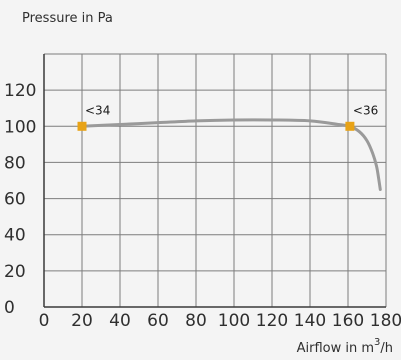  I want to click on x-tick-label: 160, so click(348, 321).